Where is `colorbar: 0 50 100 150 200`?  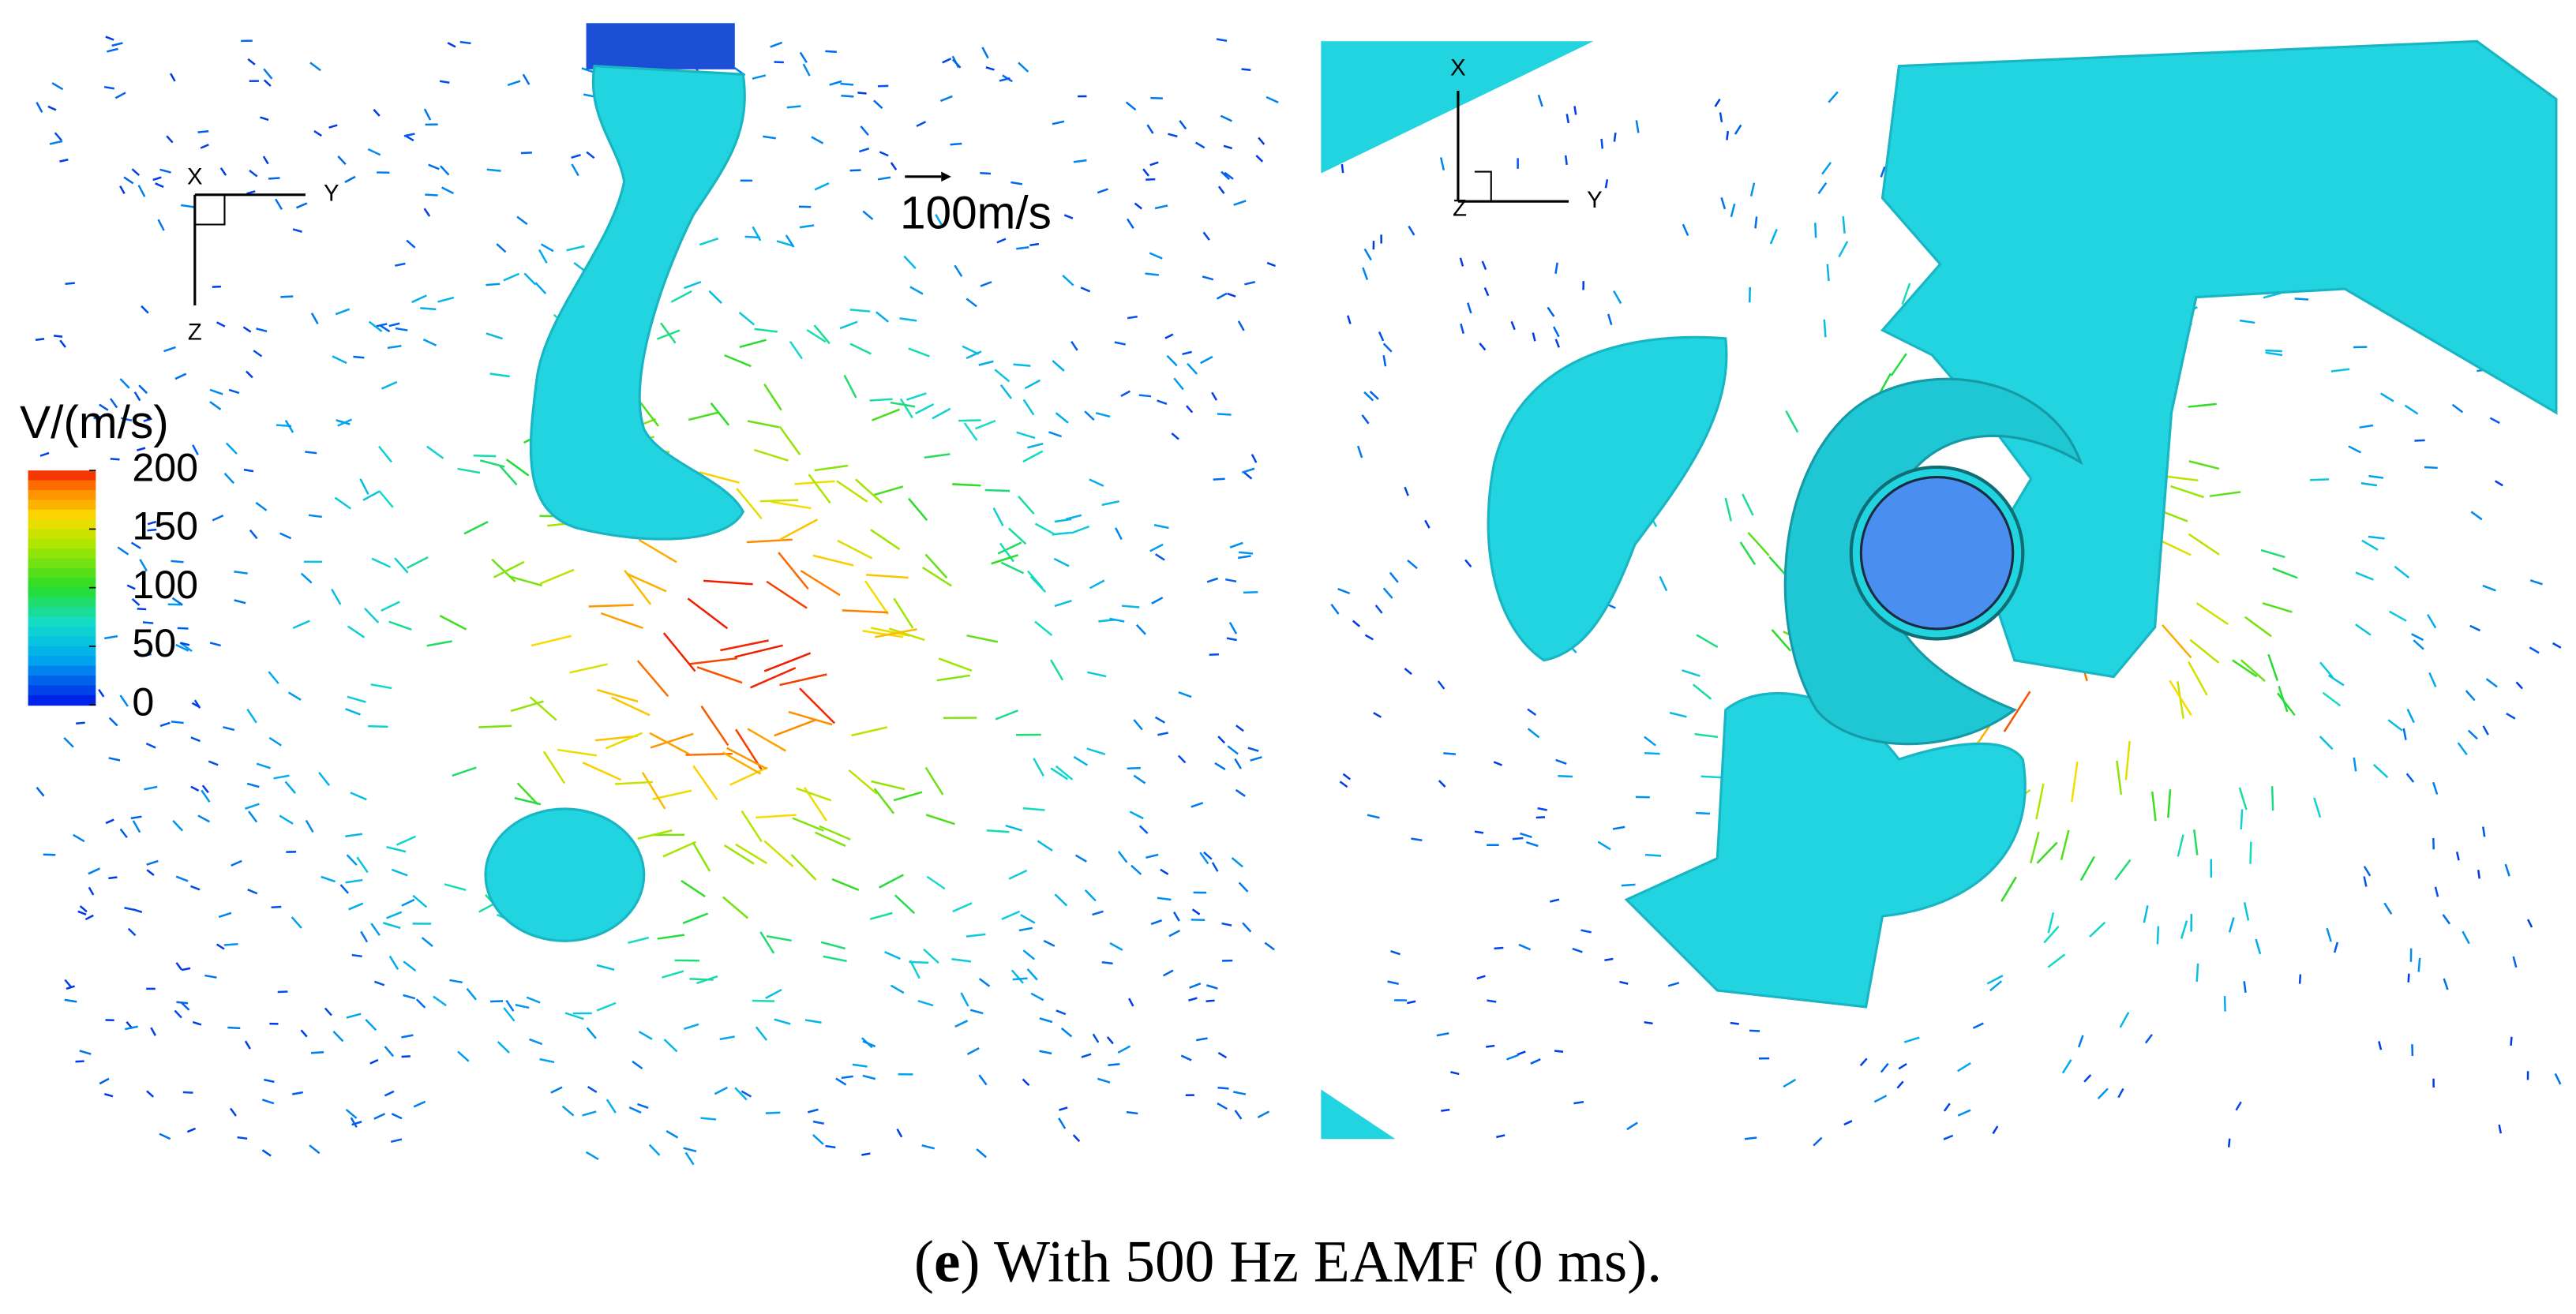
colorbar: 0 50 100 150 200 is located at coordinates (113, 584).